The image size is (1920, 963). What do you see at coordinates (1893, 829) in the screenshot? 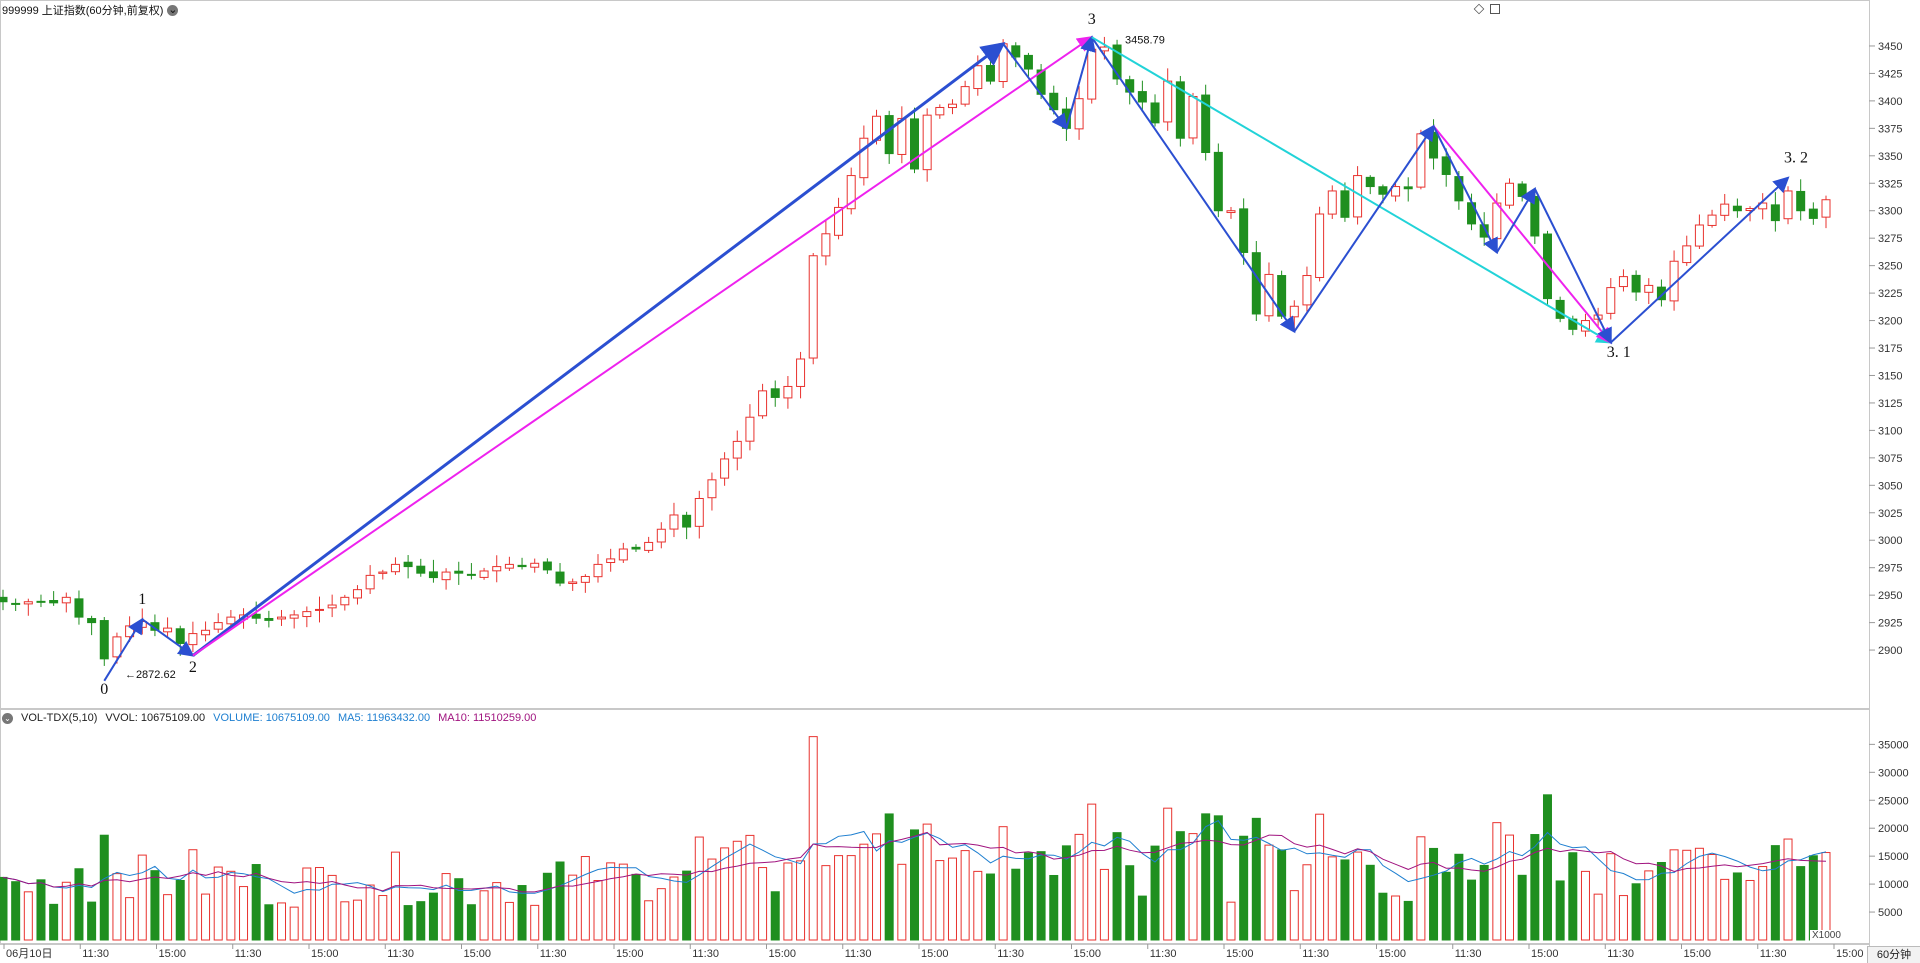
I see `volume-tick-label: 20000` at bounding box center [1893, 829].